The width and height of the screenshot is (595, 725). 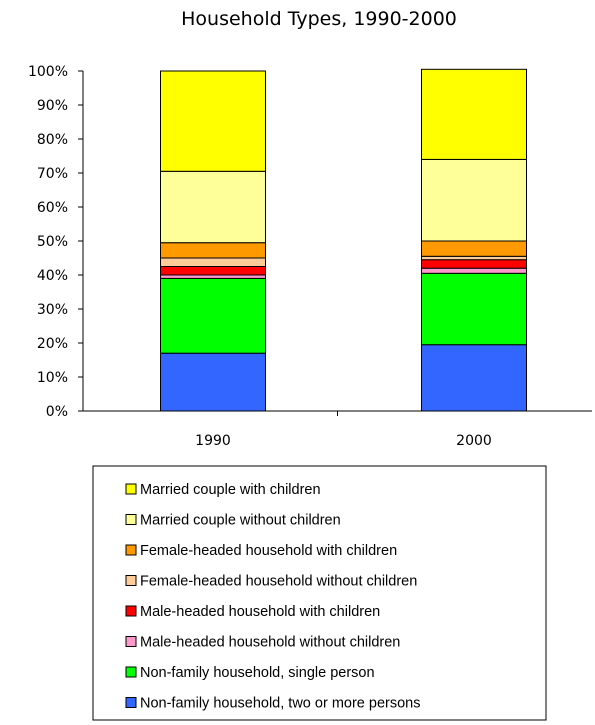 I want to click on legend-label: Female-headed household with children, so click(x=268, y=551).